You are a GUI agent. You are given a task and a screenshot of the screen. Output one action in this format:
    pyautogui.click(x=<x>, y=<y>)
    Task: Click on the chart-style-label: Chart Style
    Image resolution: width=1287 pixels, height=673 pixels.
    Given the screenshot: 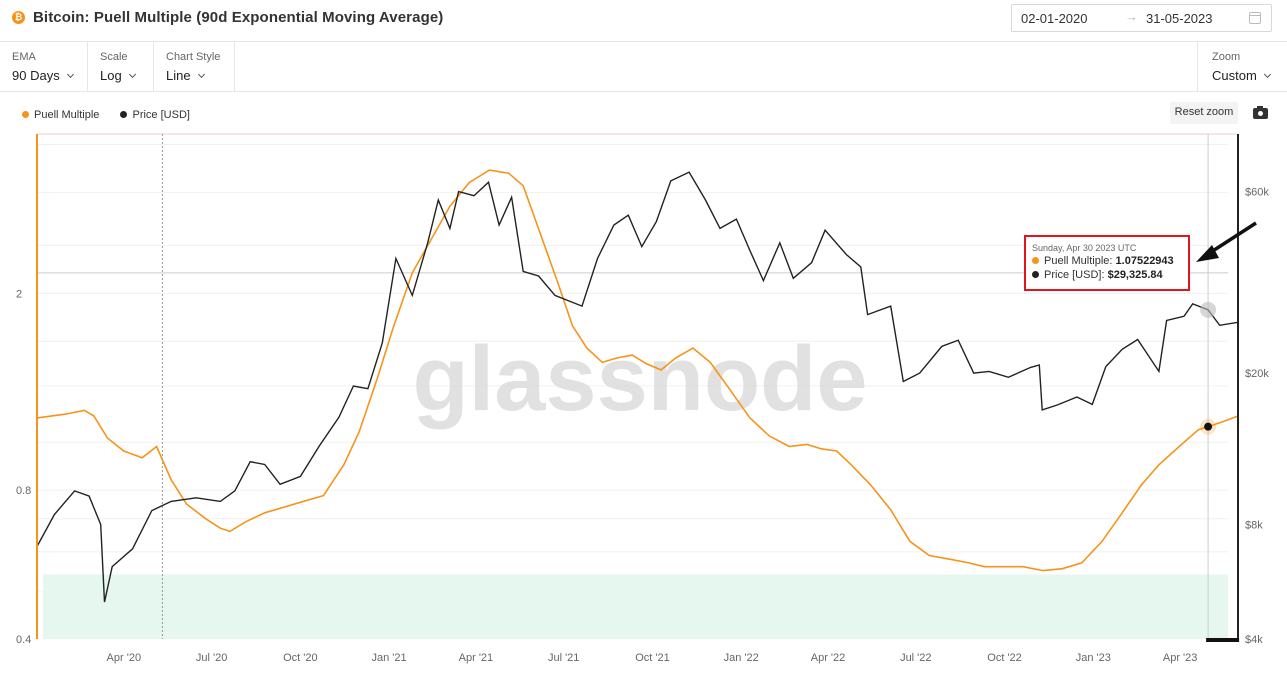 What is the action you would take?
    pyautogui.click(x=193, y=57)
    